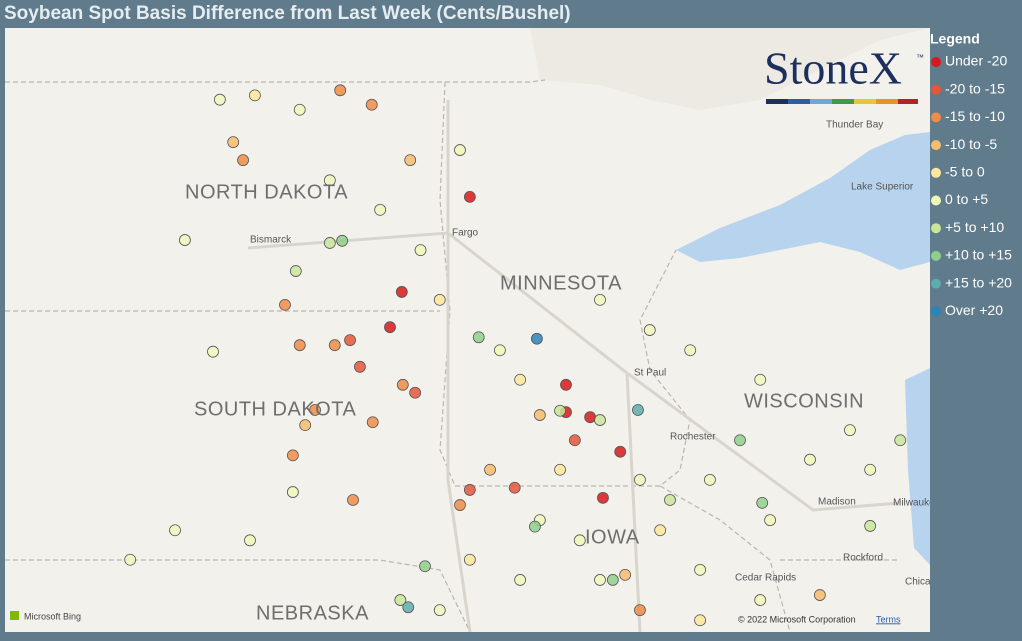 The height and width of the screenshot is (641, 1022). What do you see at coordinates (271, 240) in the screenshot?
I see `place-label: Bismarck` at bounding box center [271, 240].